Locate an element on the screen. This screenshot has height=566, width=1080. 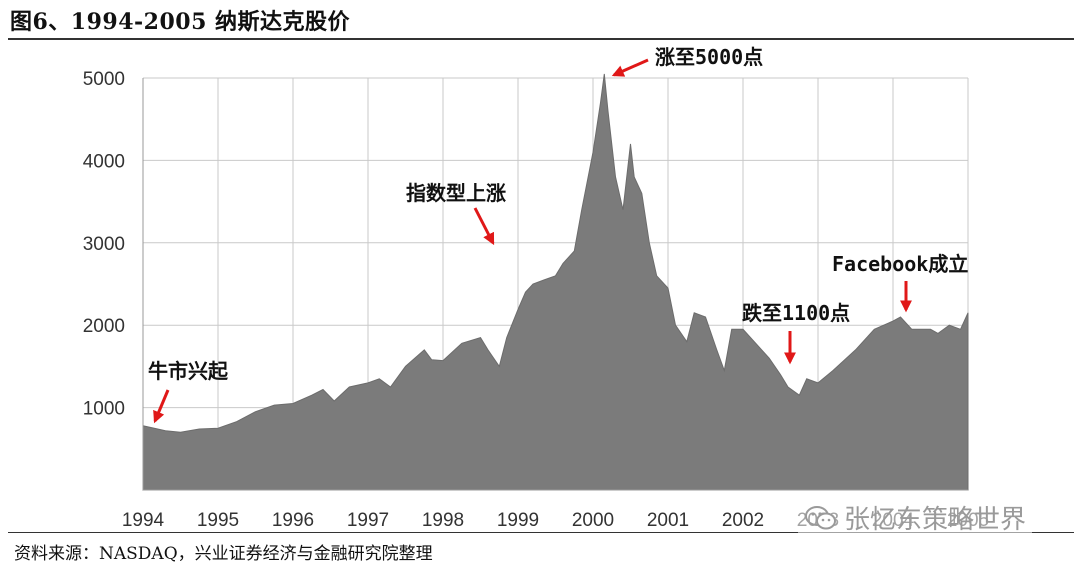
watermark-text: 张忆东策略世界 is located at coordinates (935, 520).